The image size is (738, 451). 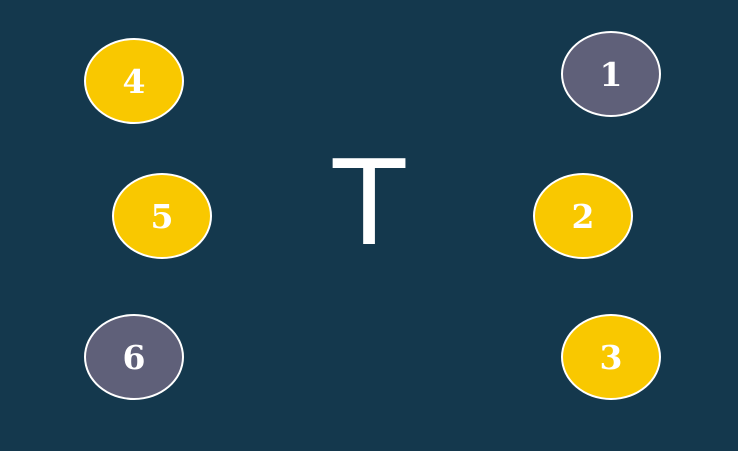 What do you see at coordinates (369, 203) in the screenshot?
I see `center-letter: T` at bounding box center [369, 203].